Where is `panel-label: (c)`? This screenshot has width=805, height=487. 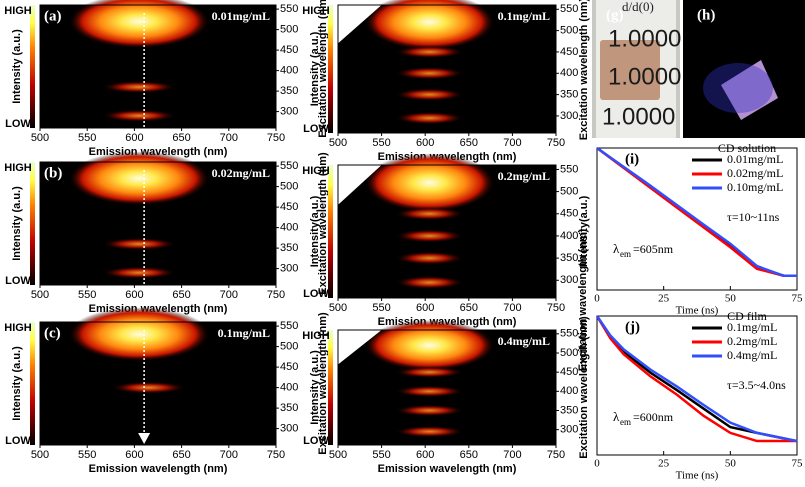
panel-label: (c) is located at coordinates (52, 333).